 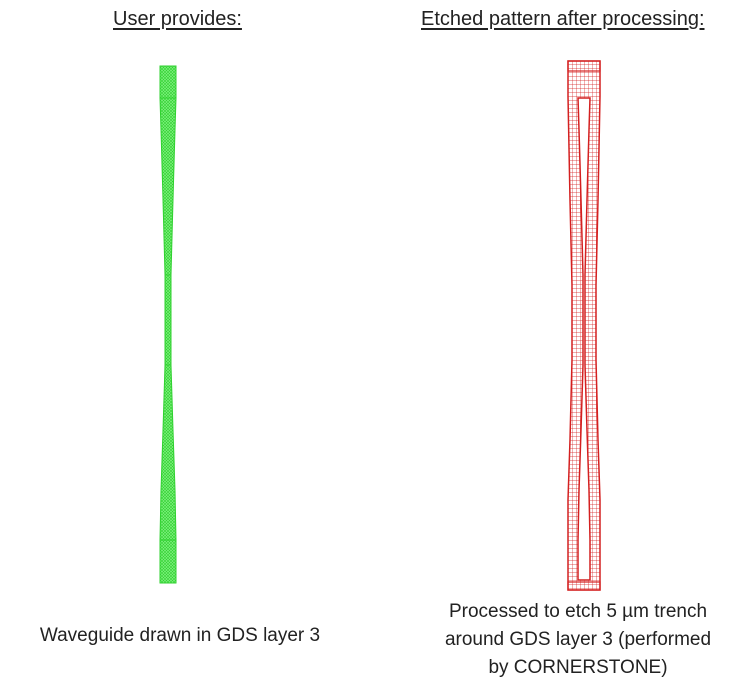 I want to click on right-panel-heading: Etched pattern after processing:, so click(x=563, y=19).